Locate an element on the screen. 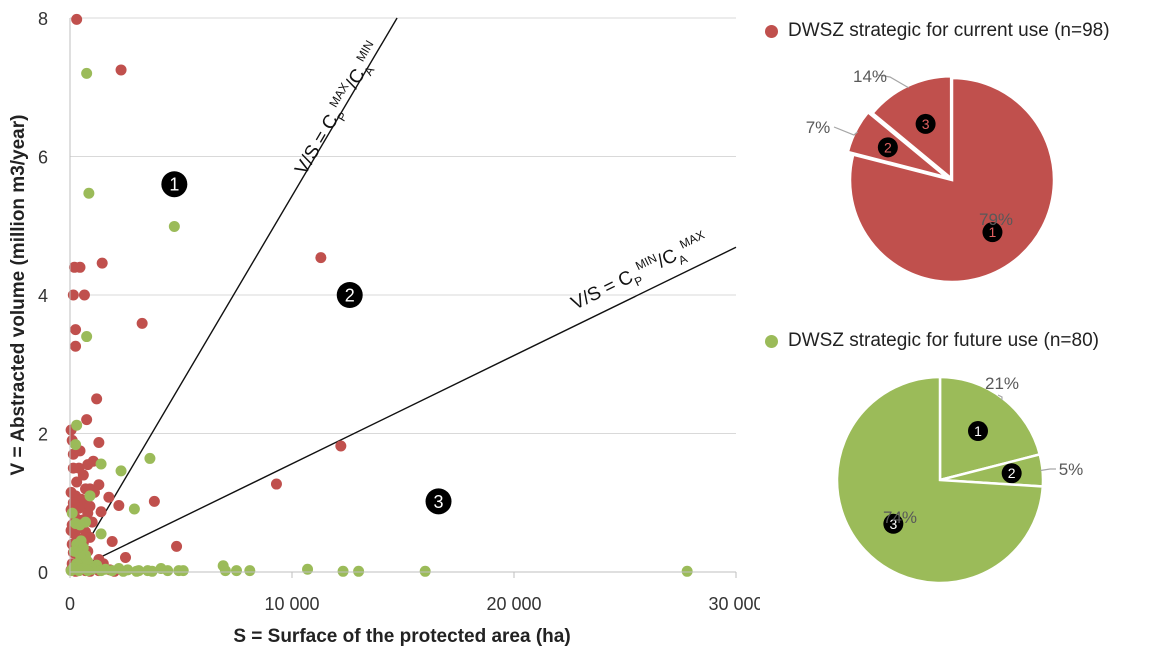 This screenshot has height=647, width=1152. x-axis-title: S = Surface of the protected area (ha) is located at coordinates (401, 636).